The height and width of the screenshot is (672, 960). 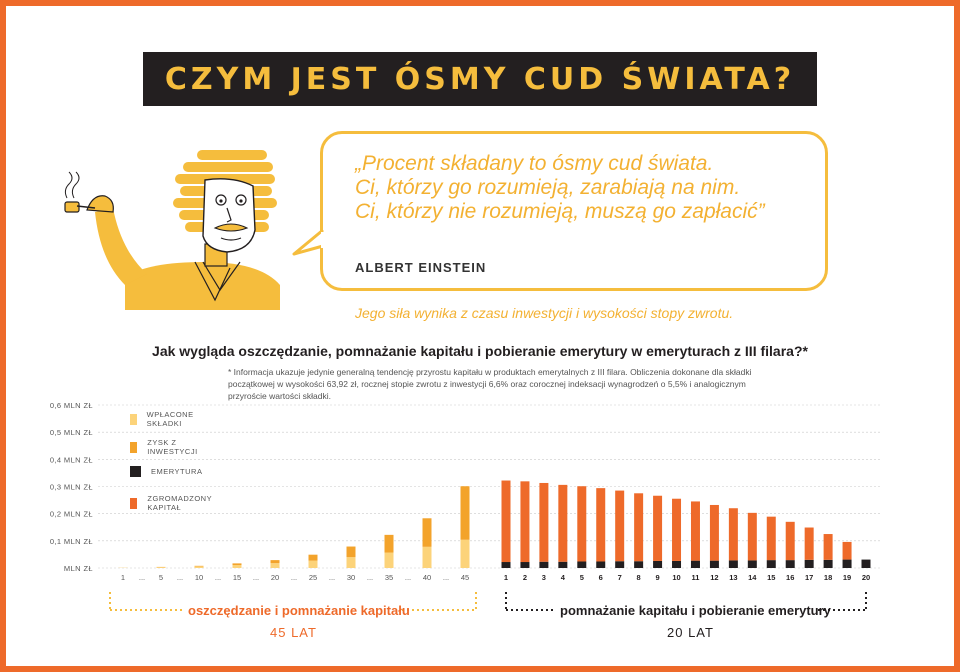 I want to click on x-tick-label: 12, so click(x=714, y=577).